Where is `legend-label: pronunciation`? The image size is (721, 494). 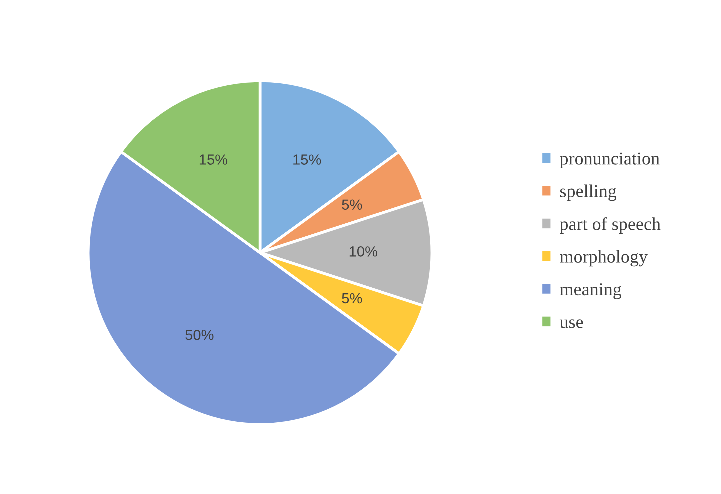
legend-label: pronunciation is located at coordinates (610, 160).